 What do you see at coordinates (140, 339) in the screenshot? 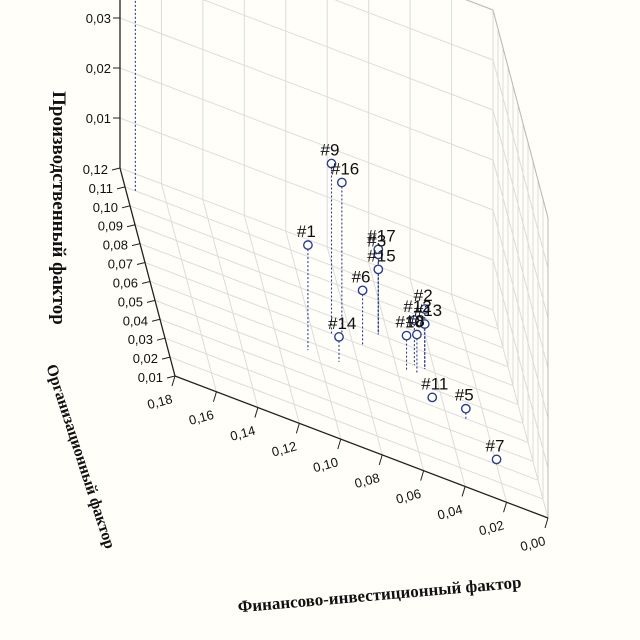
I see `y-tick-label: 0,03` at bounding box center [140, 339].